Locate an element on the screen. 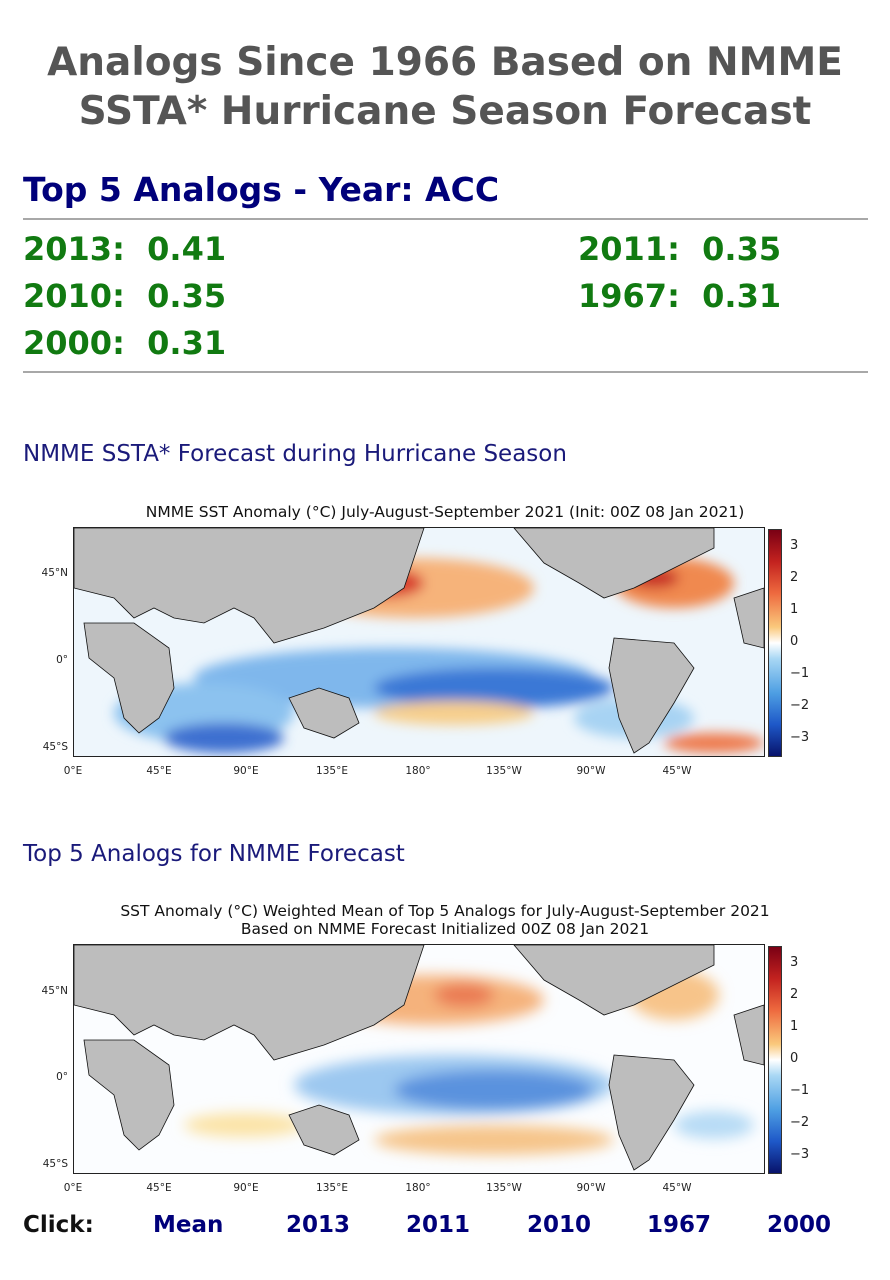 The image size is (890, 1280). link-2000: 2000 is located at coordinates (799, 1225).